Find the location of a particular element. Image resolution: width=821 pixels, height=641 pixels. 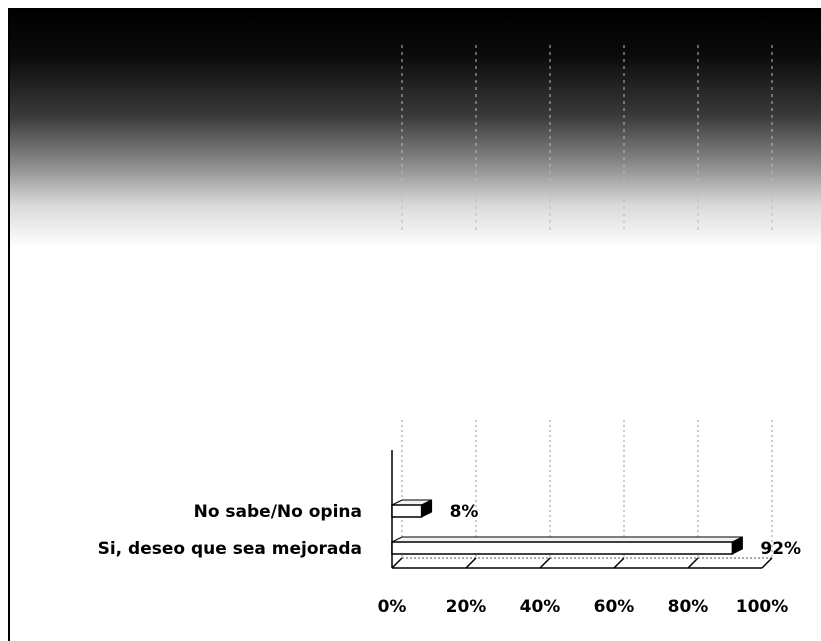

x-tick-label: 100% is located at coordinates (762, 607).